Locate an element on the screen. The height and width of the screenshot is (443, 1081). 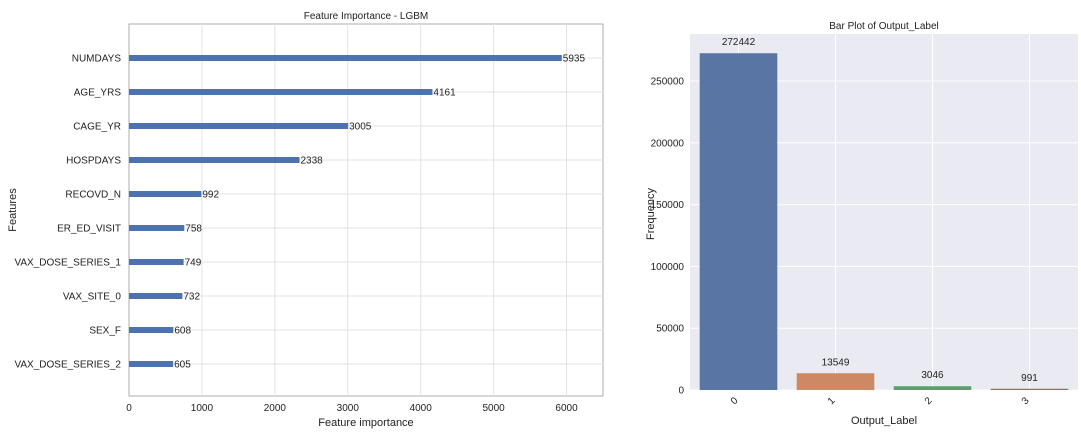
right-y-tick-label: 50000 is located at coordinates (670, 329).